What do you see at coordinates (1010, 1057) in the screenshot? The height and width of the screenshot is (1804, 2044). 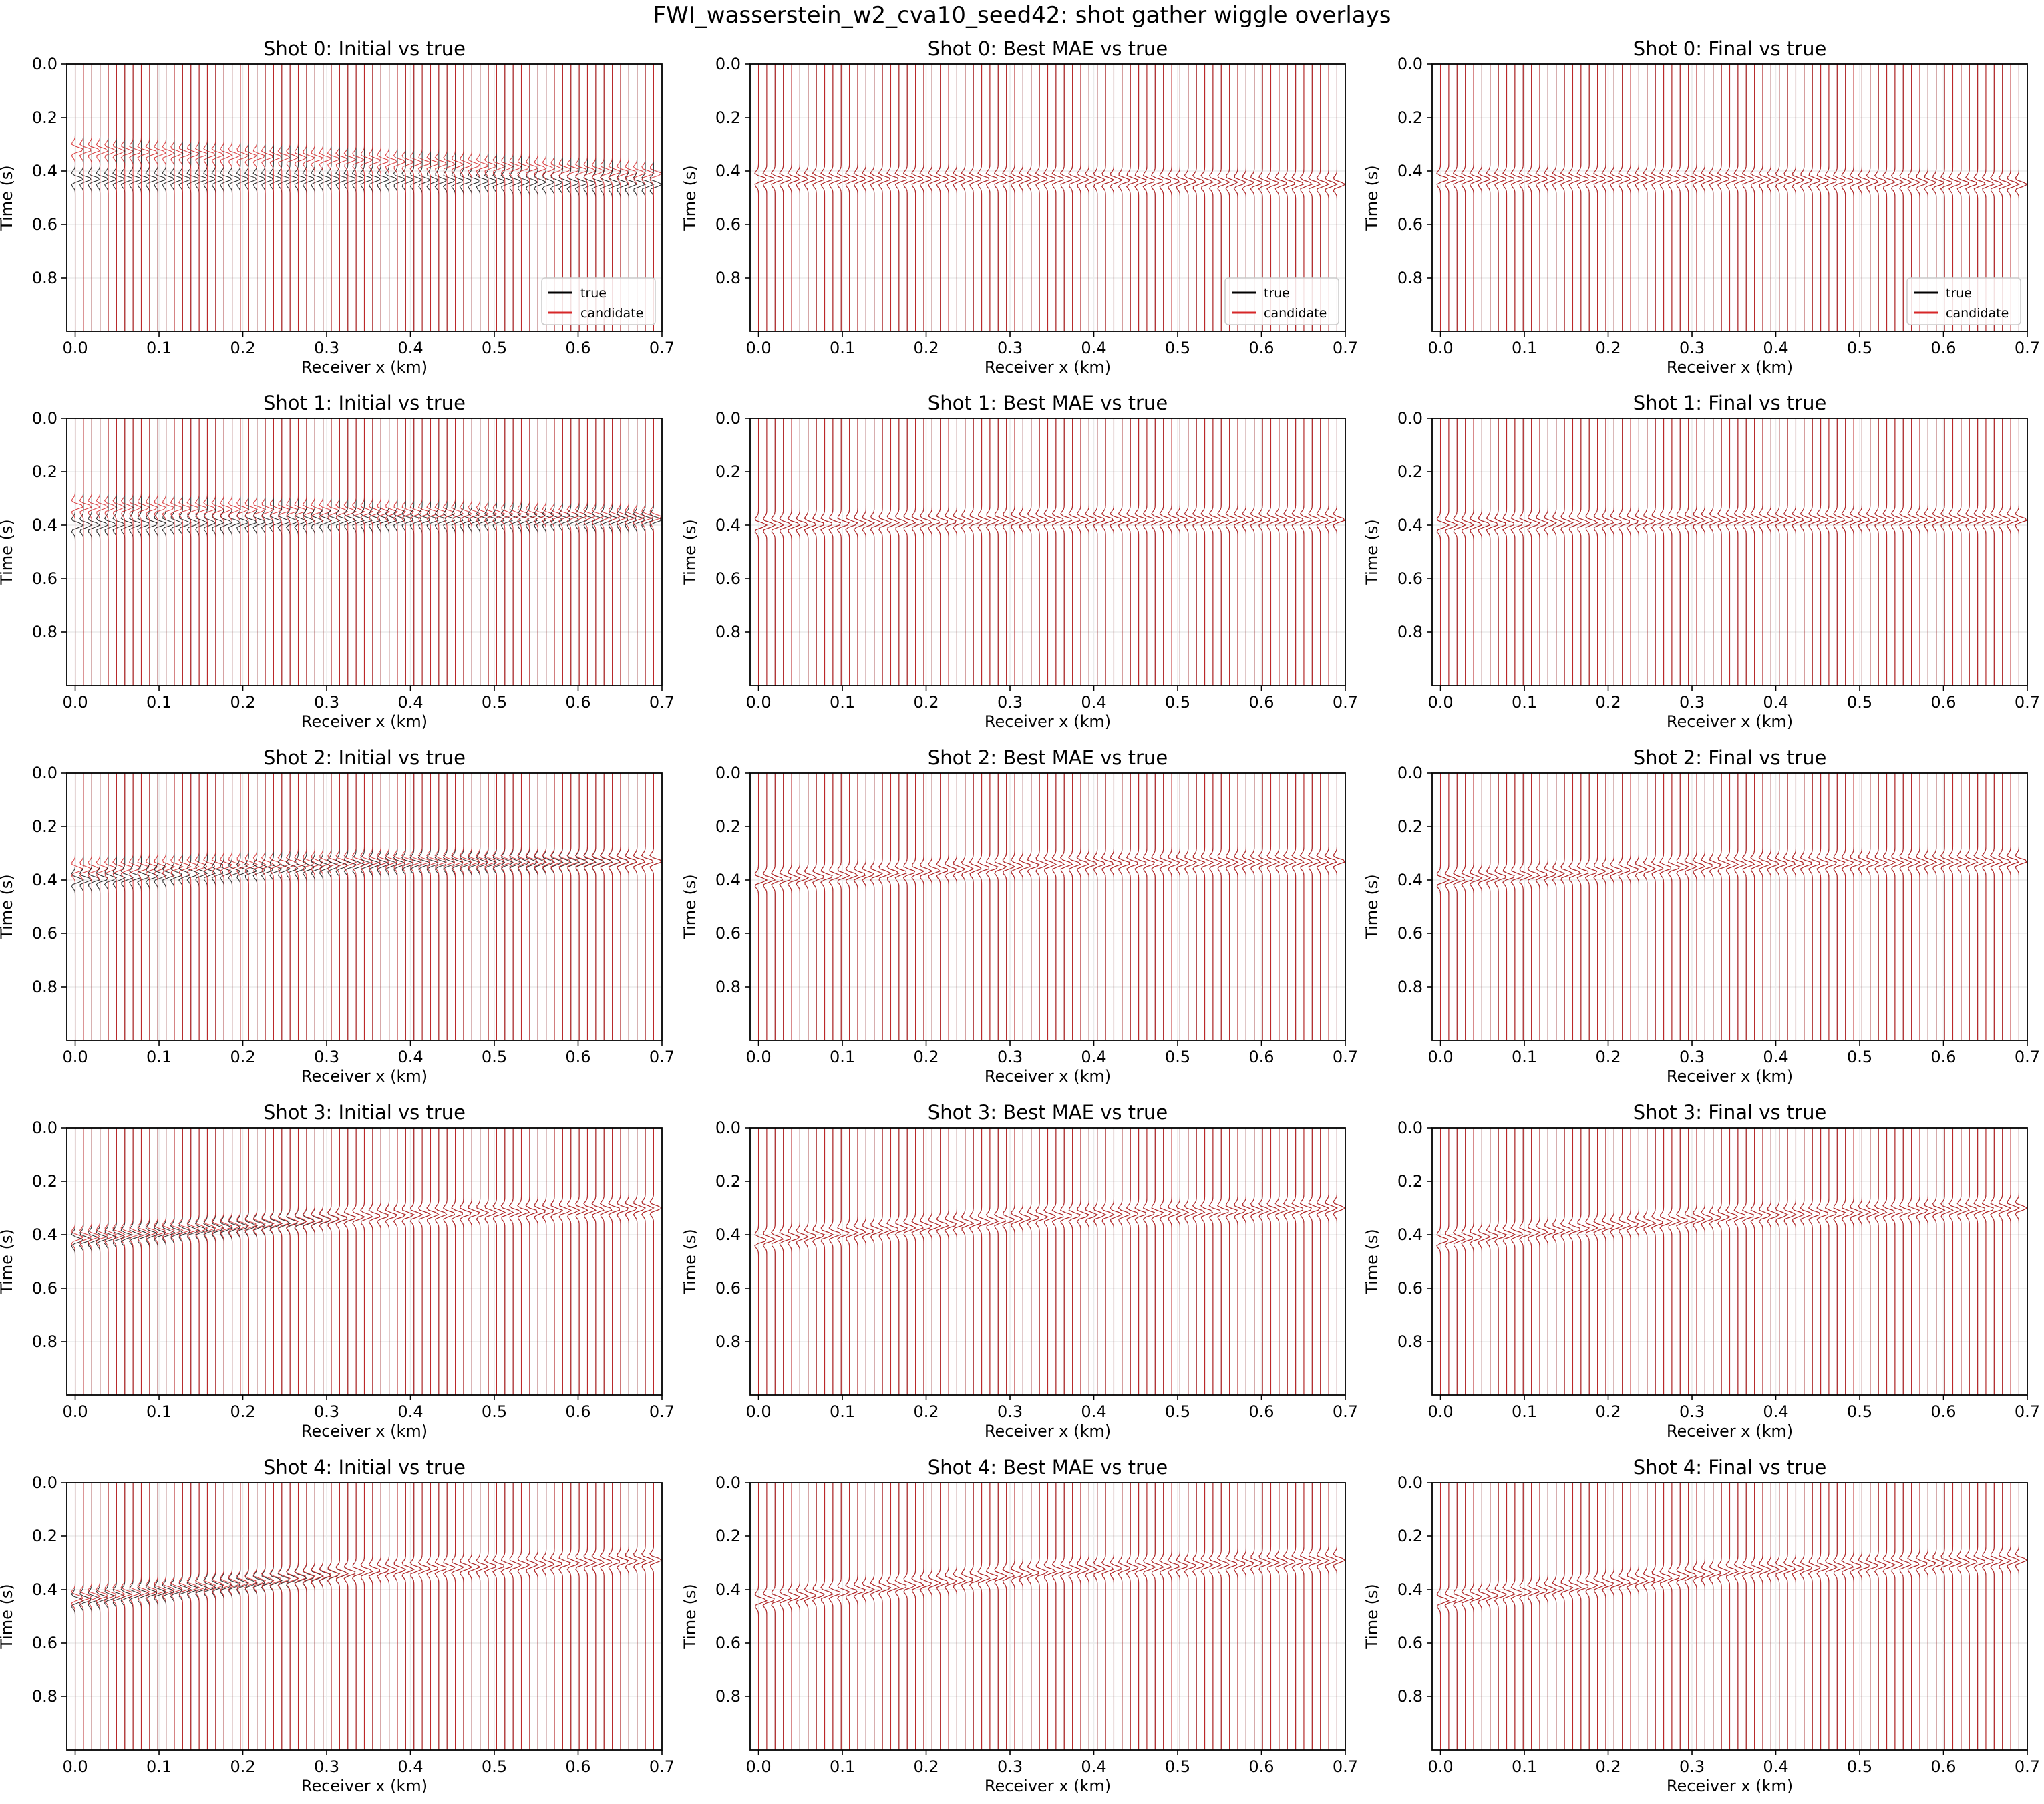 I see `x-tick-label: 0.3` at bounding box center [1010, 1057].